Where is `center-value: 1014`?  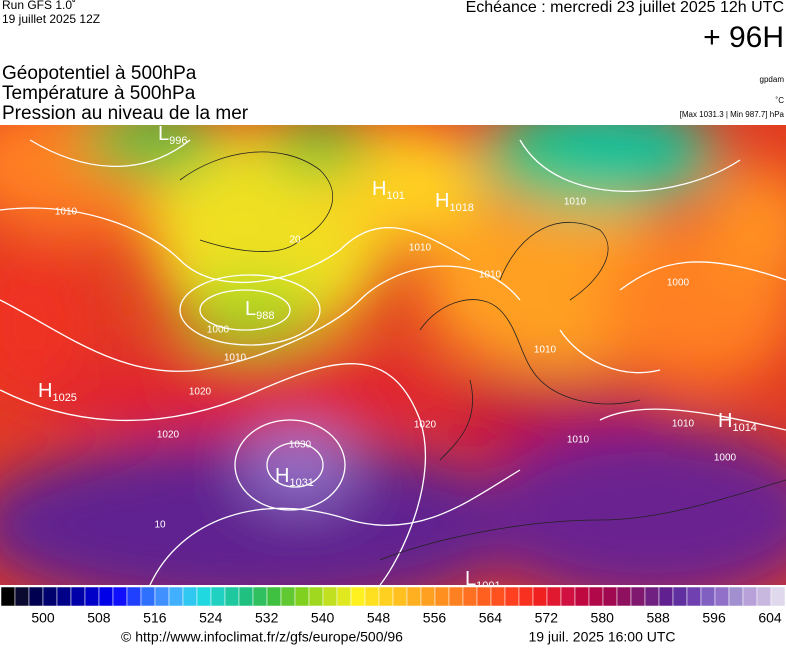
center-value: 1014 is located at coordinates (744, 428).